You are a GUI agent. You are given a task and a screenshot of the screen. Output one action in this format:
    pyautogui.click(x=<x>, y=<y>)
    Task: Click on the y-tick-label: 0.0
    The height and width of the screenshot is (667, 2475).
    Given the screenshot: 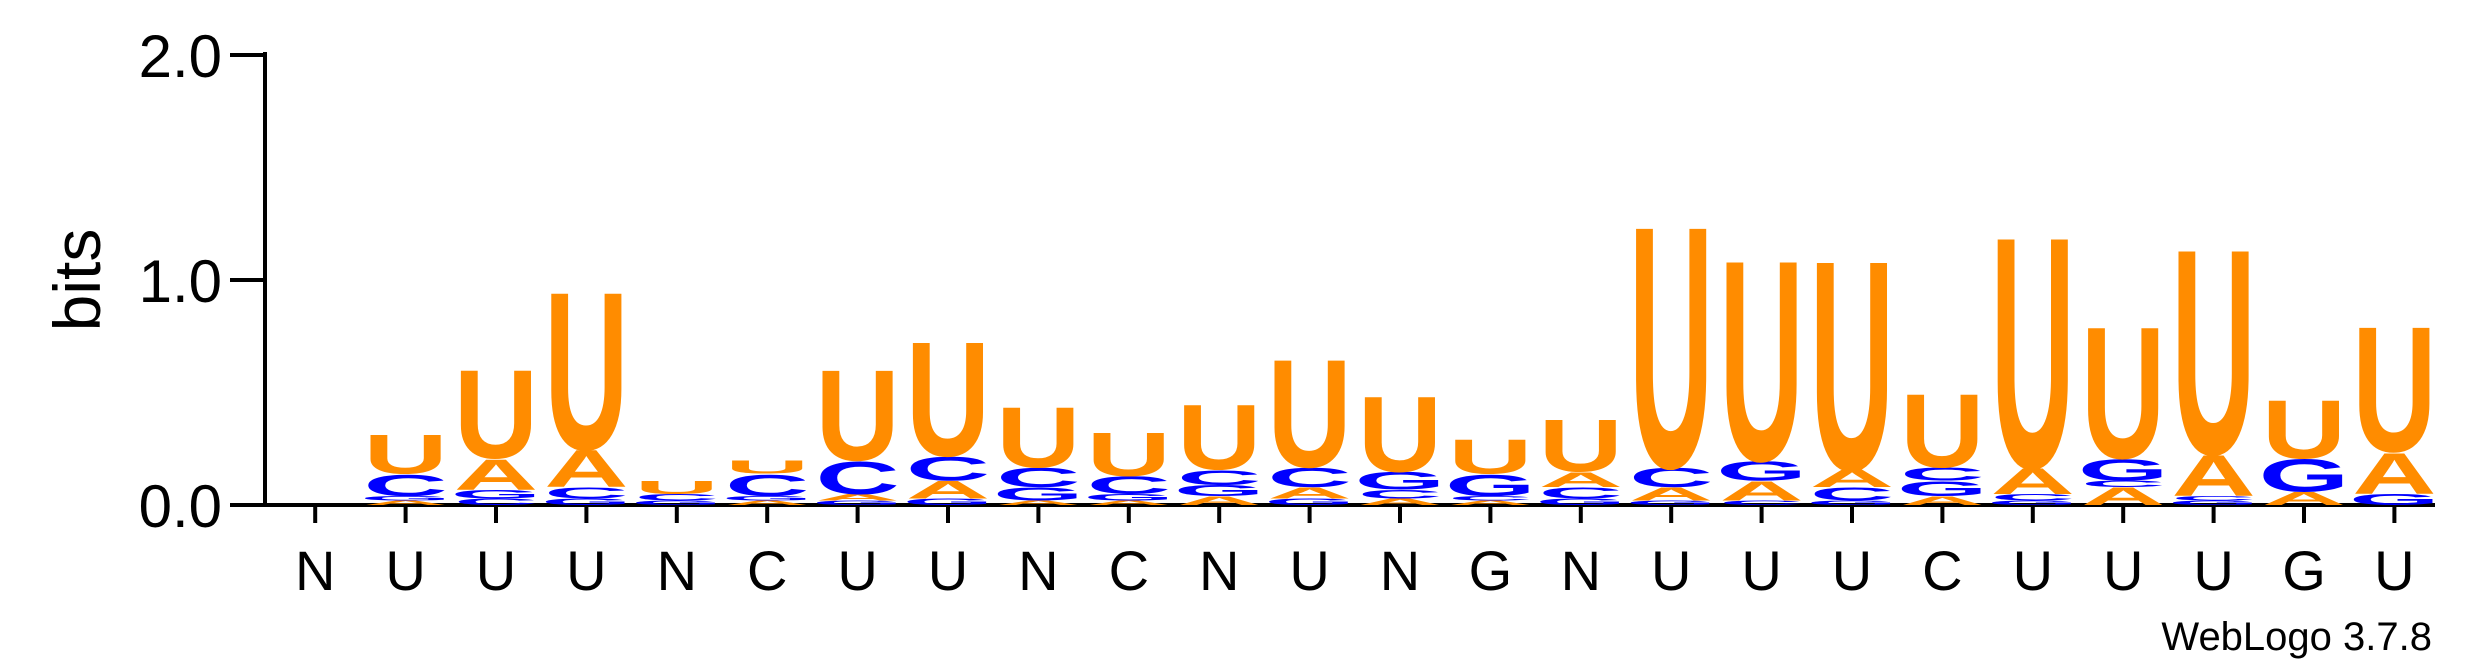 What is the action you would take?
    pyautogui.click(x=180, y=506)
    